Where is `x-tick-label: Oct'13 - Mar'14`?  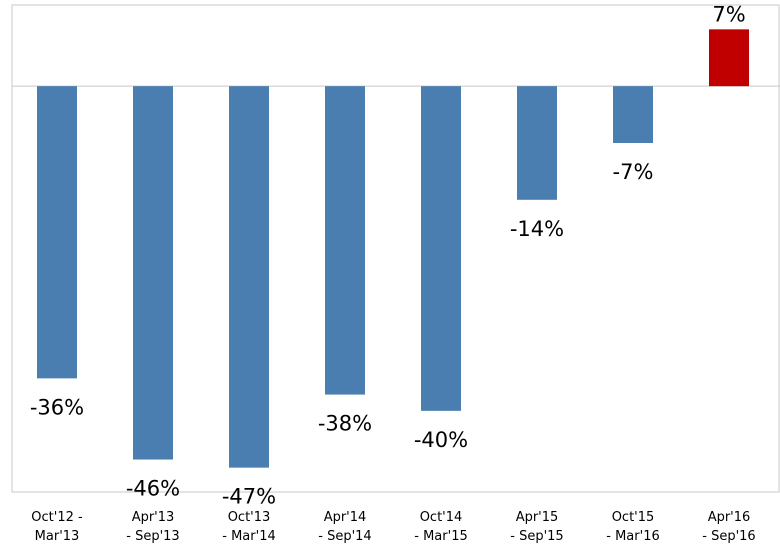 x-tick-label: Oct'13 - Mar'14 is located at coordinates (249, 527).